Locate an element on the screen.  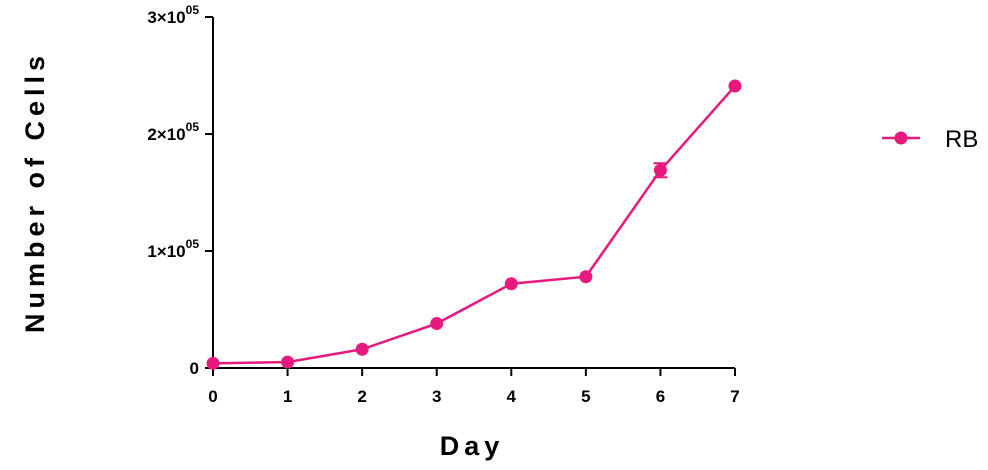
x-tick-label: 7 is located at coordinates (734, 396).